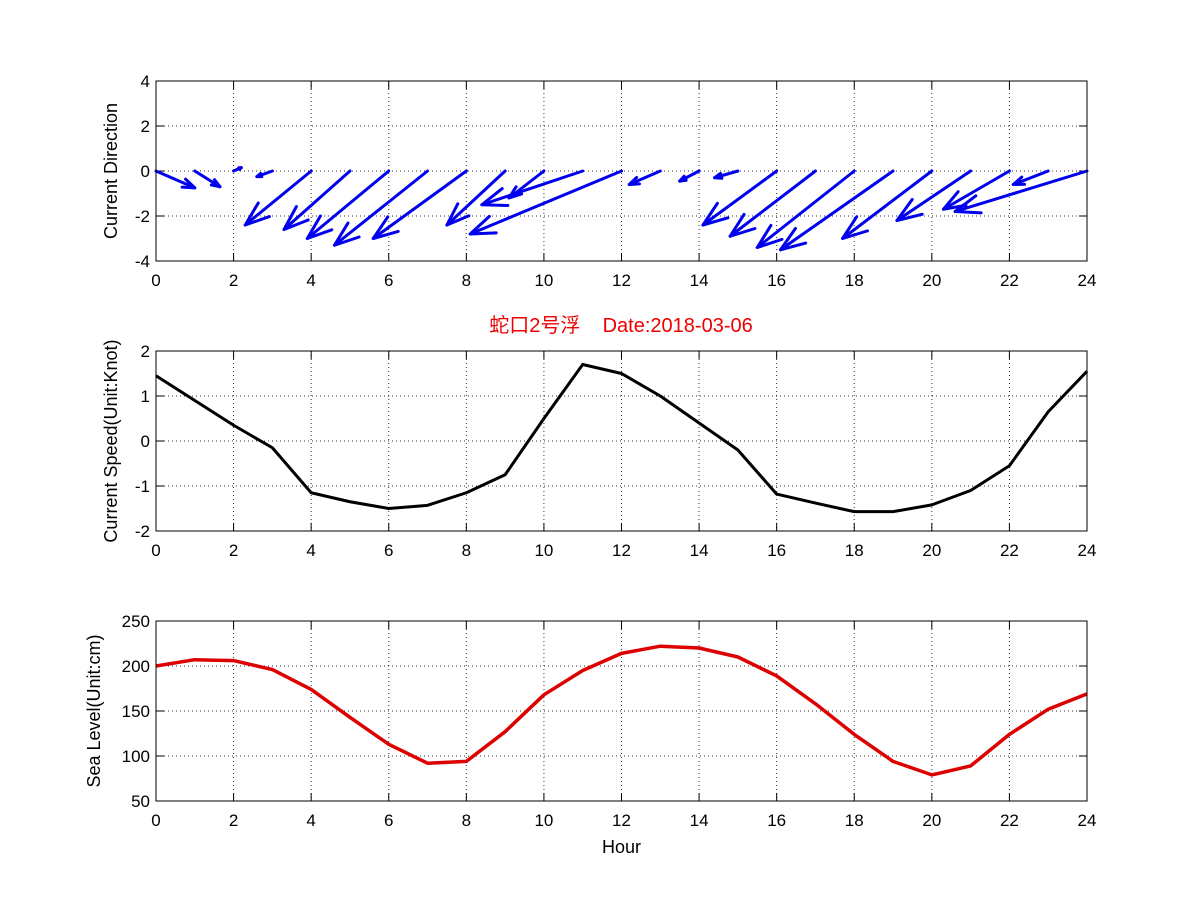 Image resolution: width=1201 pixels, height=901 pixels. I want to click on y-tick-label: 100, so click(136, 756).